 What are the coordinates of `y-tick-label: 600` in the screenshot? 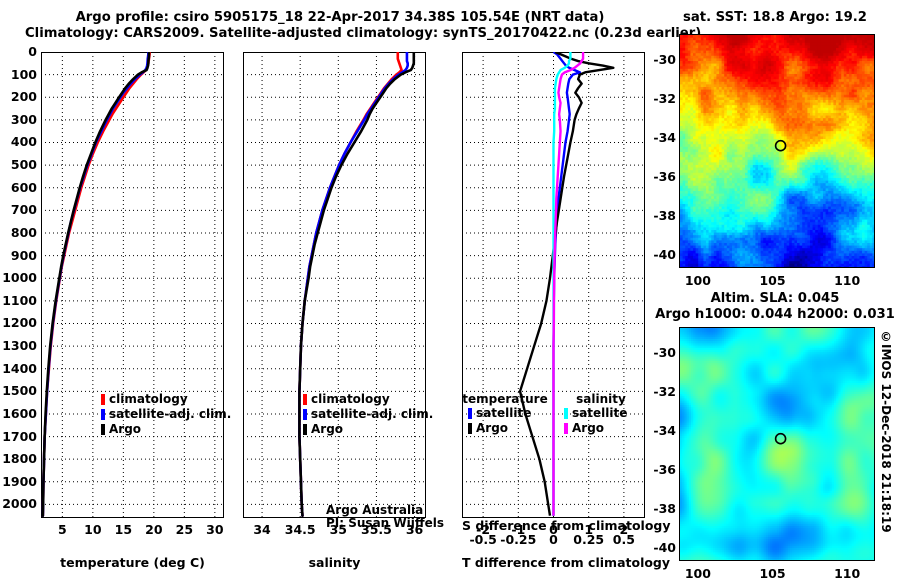 It's located at (18, 187).